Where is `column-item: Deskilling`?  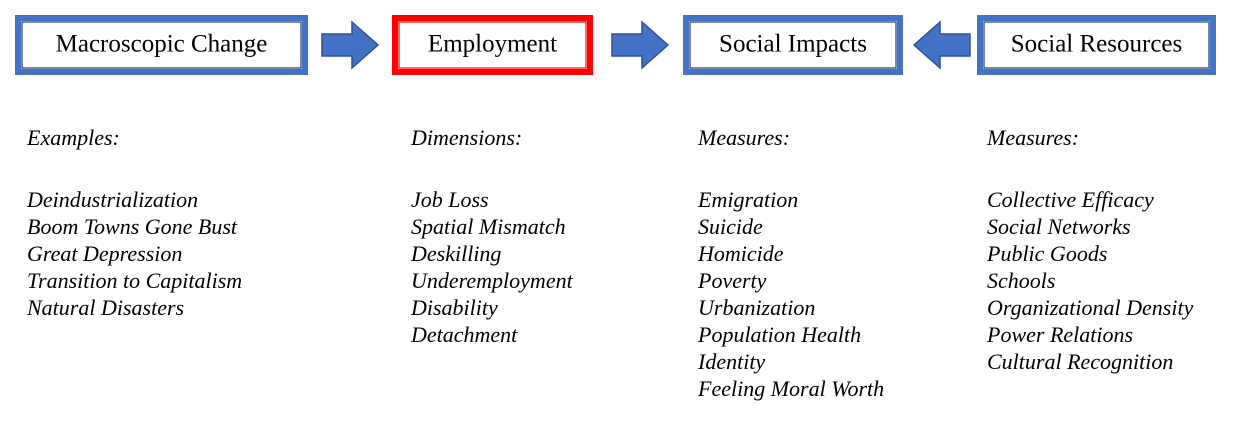
column-item: Deskilling is located at coordinates (455, 253).